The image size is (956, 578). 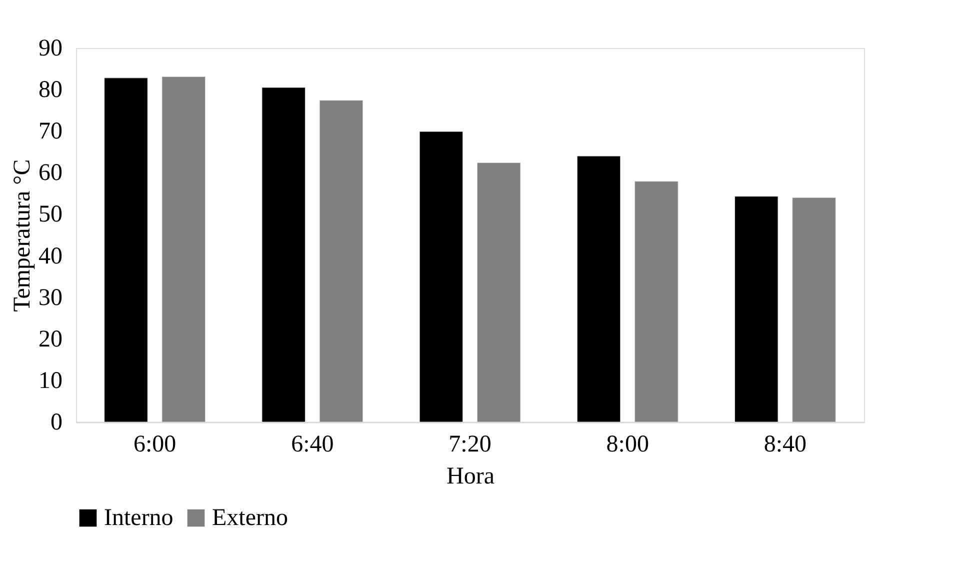 I want to click on x-tick-label: 6:00, so click(x=154, y=445).